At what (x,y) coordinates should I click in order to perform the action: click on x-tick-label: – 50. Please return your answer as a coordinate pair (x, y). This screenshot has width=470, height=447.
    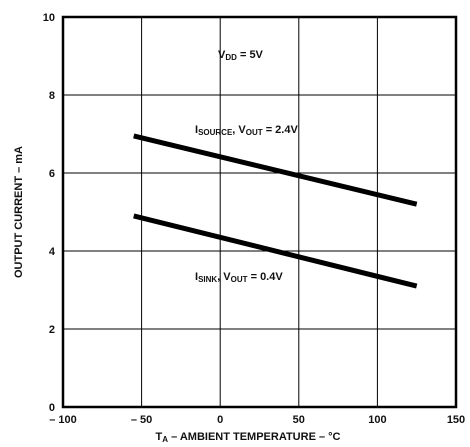
    Looking at the image, I should click on (141, 420).